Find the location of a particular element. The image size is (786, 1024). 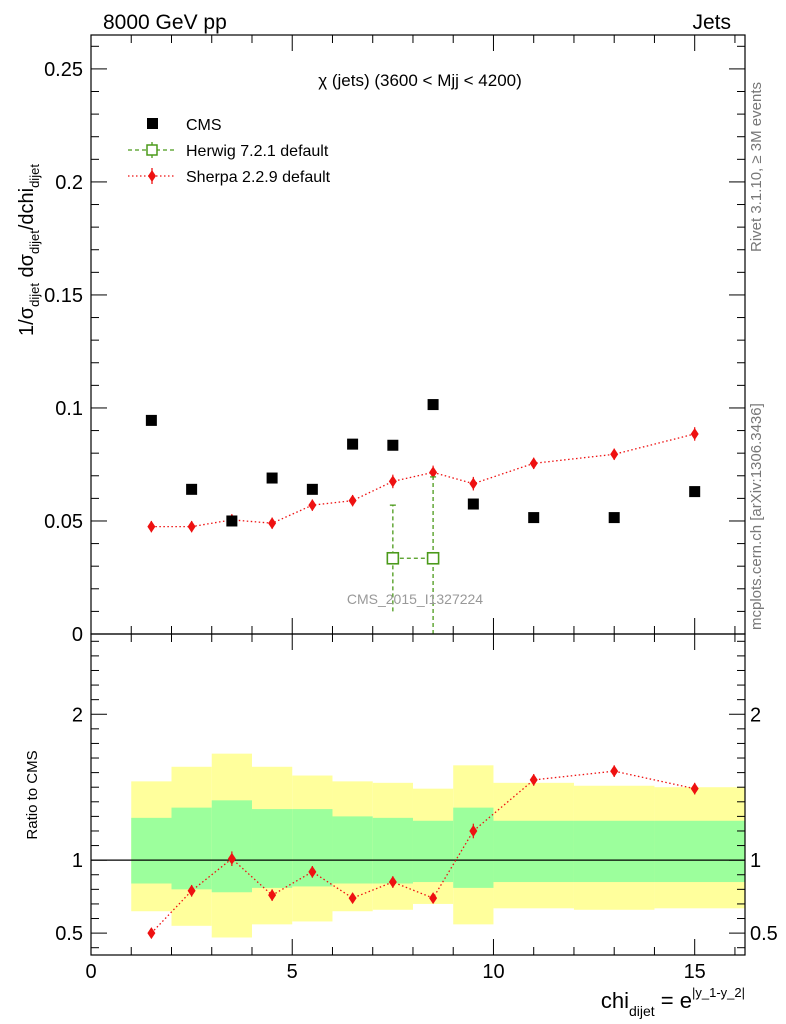

sherpa-line is located at coordinates (423, 480).